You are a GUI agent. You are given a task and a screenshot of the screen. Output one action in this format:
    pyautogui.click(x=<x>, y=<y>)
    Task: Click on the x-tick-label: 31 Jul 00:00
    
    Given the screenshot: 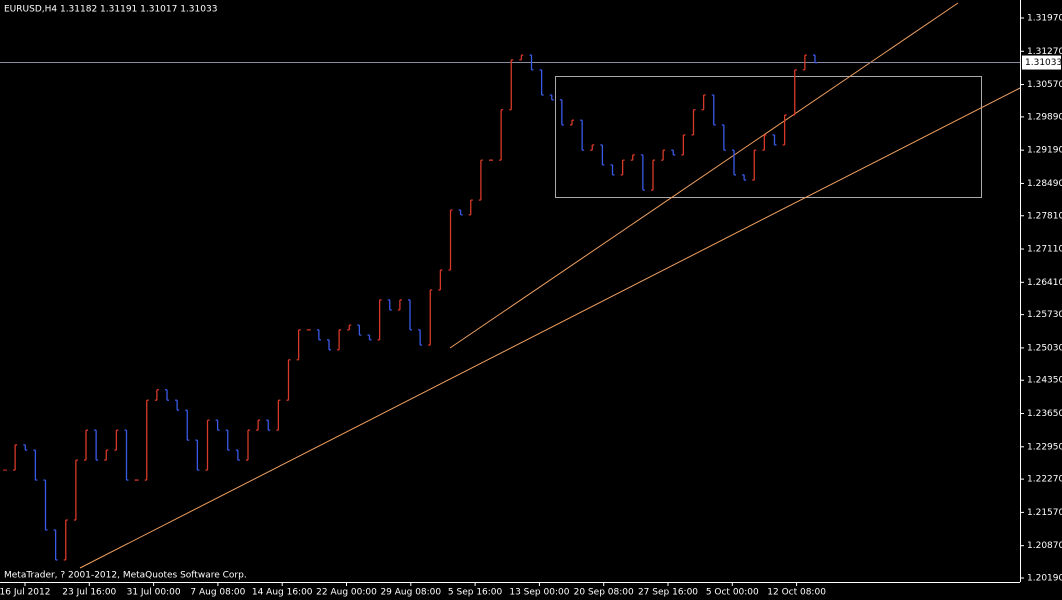 What is the action you would take?
    pyautogui.click(x=154, y=593)
    